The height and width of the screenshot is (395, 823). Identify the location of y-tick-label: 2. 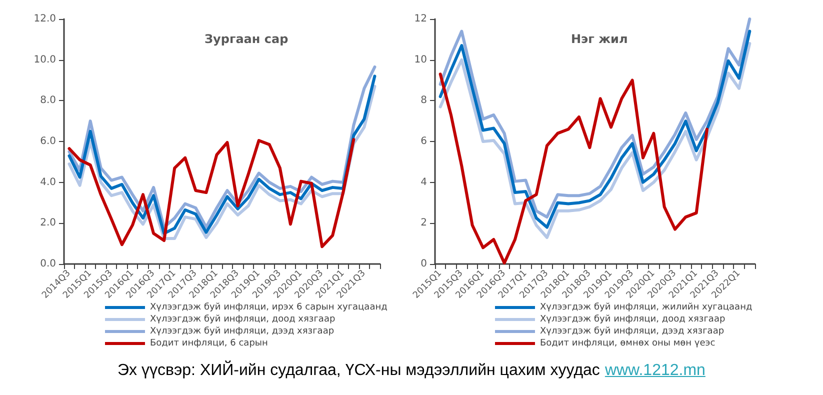
(423, 223).